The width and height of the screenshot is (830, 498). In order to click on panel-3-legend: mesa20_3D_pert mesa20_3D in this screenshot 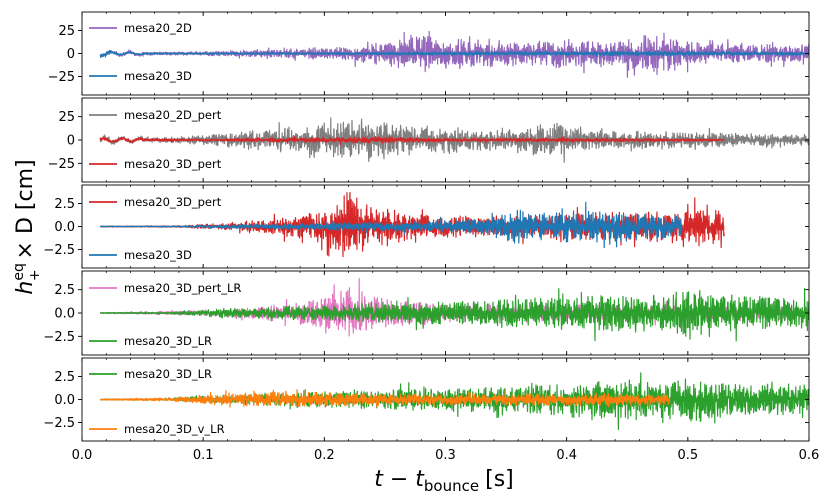, I will do `click(155, 228)`.